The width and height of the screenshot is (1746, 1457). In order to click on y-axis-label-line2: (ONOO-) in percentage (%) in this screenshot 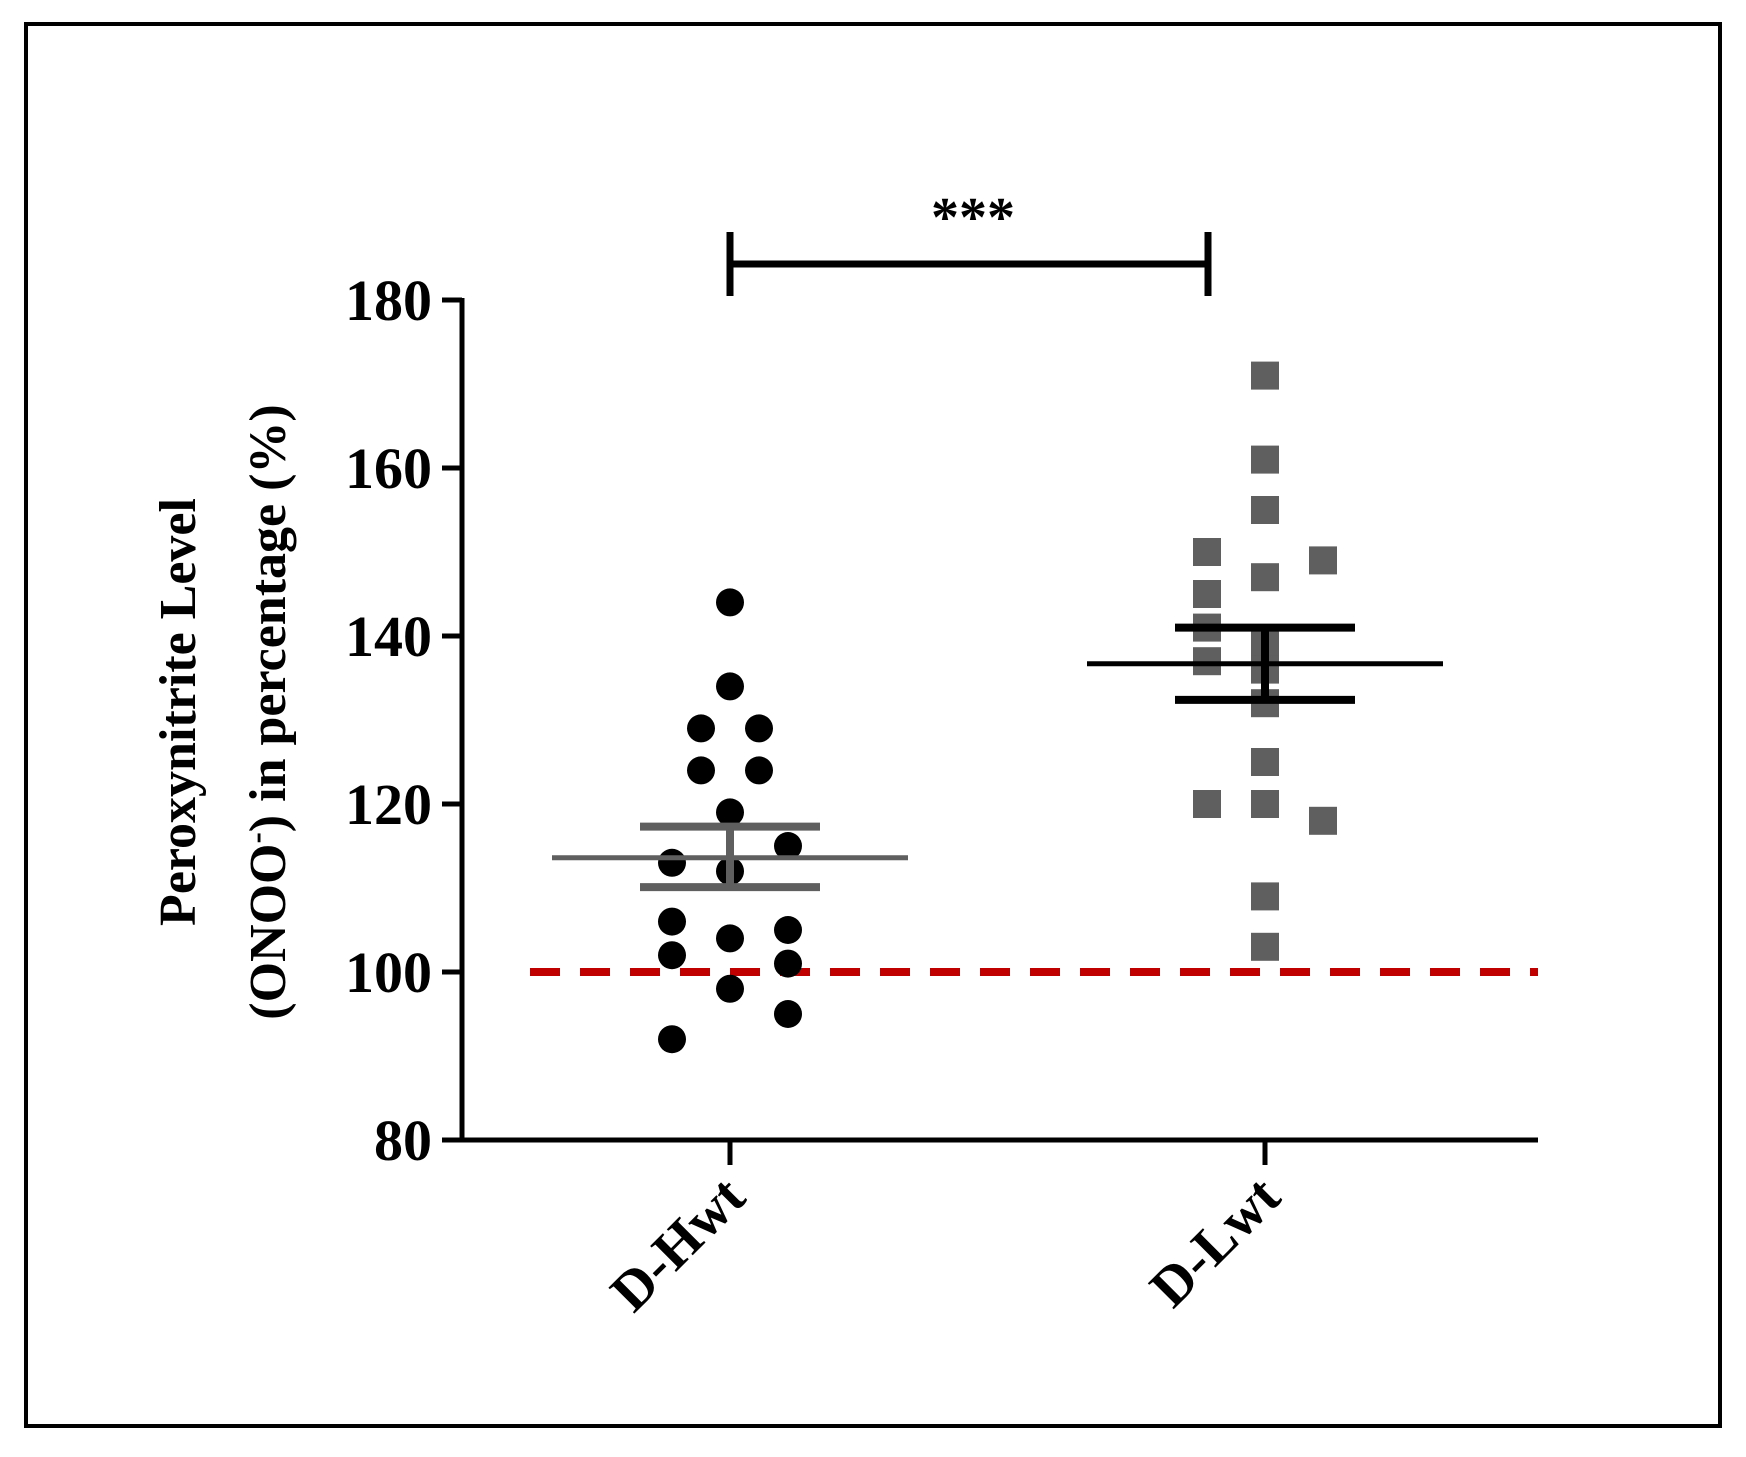, I will do `click(267, 711)`.